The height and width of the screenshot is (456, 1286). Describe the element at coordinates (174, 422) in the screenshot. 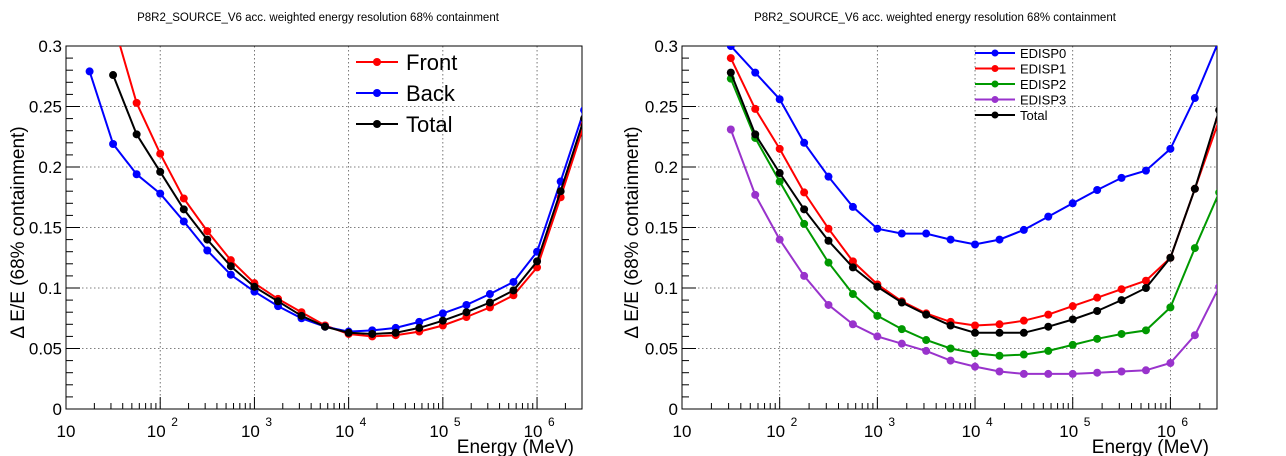

I see `x-tick-exponent: 2` at that location.